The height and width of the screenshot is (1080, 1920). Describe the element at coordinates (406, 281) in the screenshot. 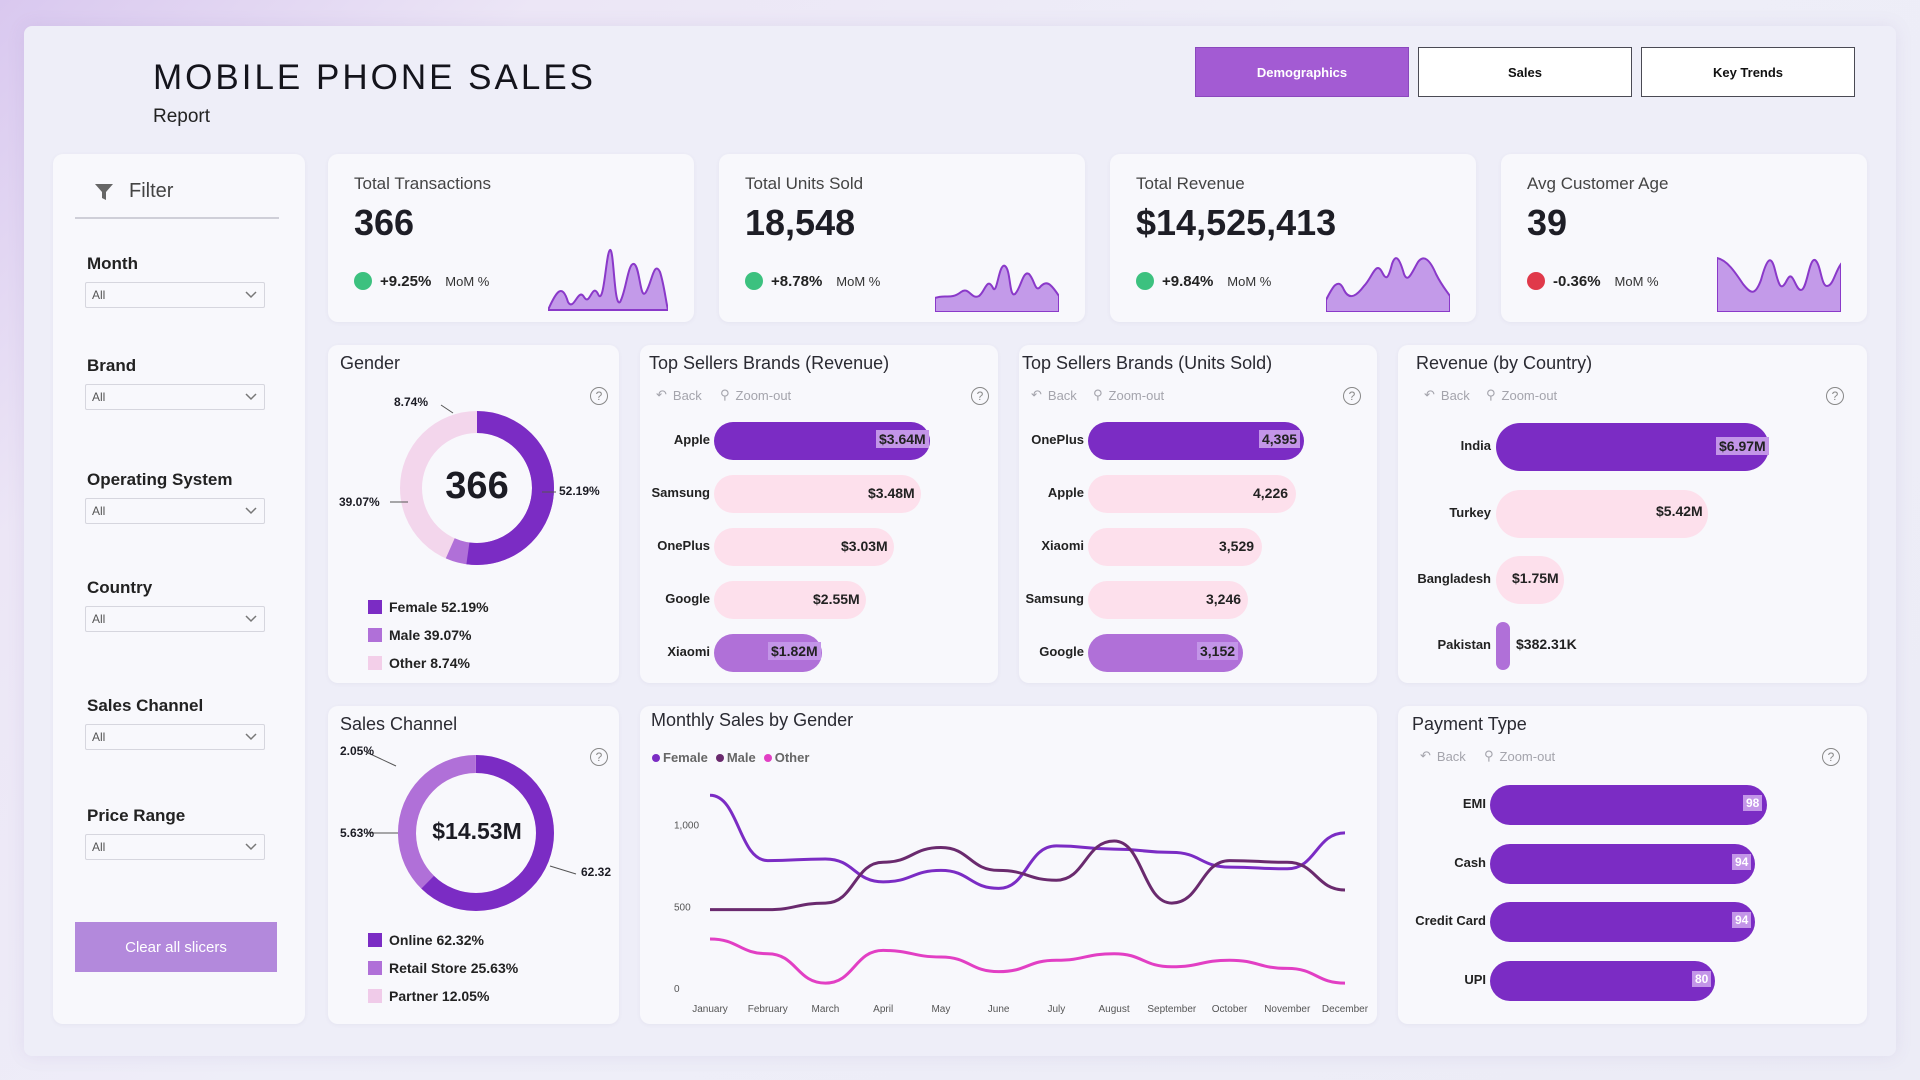

I see `kpi-delta-value: +9.25%` at that location.